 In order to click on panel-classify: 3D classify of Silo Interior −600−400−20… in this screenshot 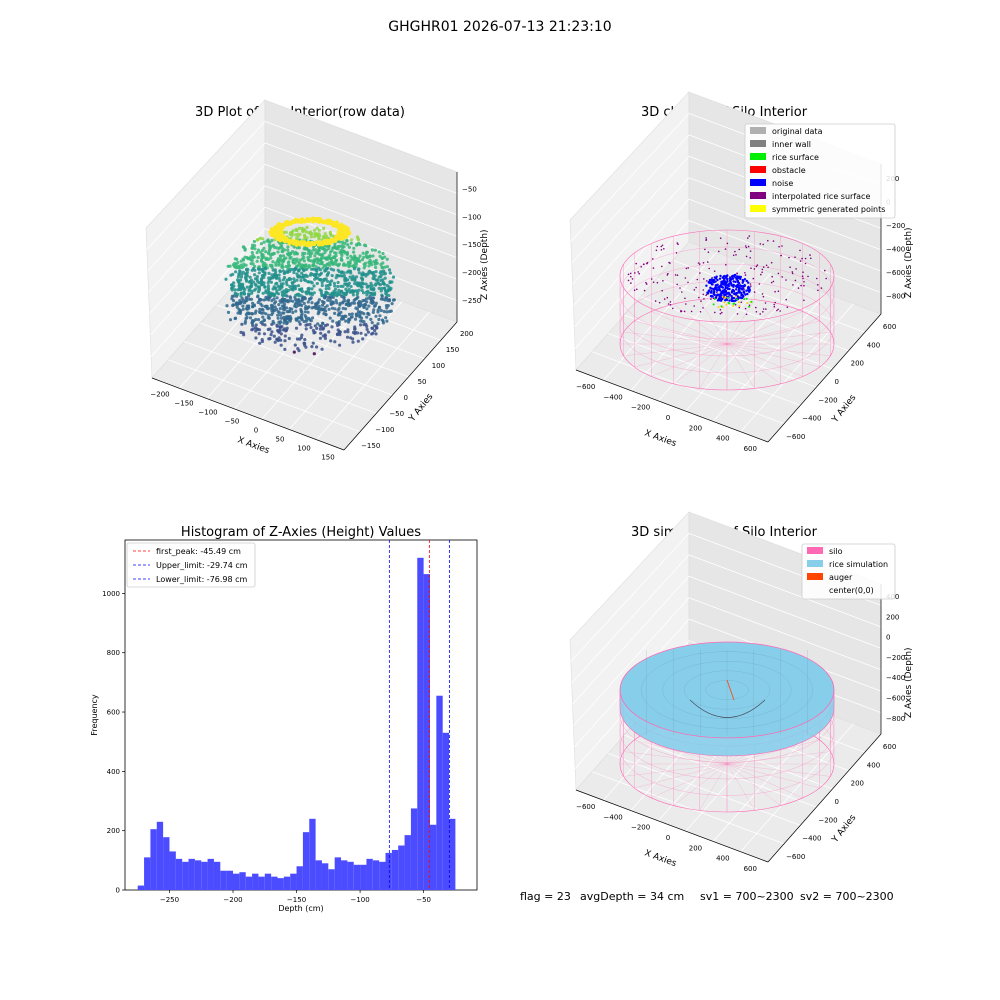, I will do `click(741, 272)`.